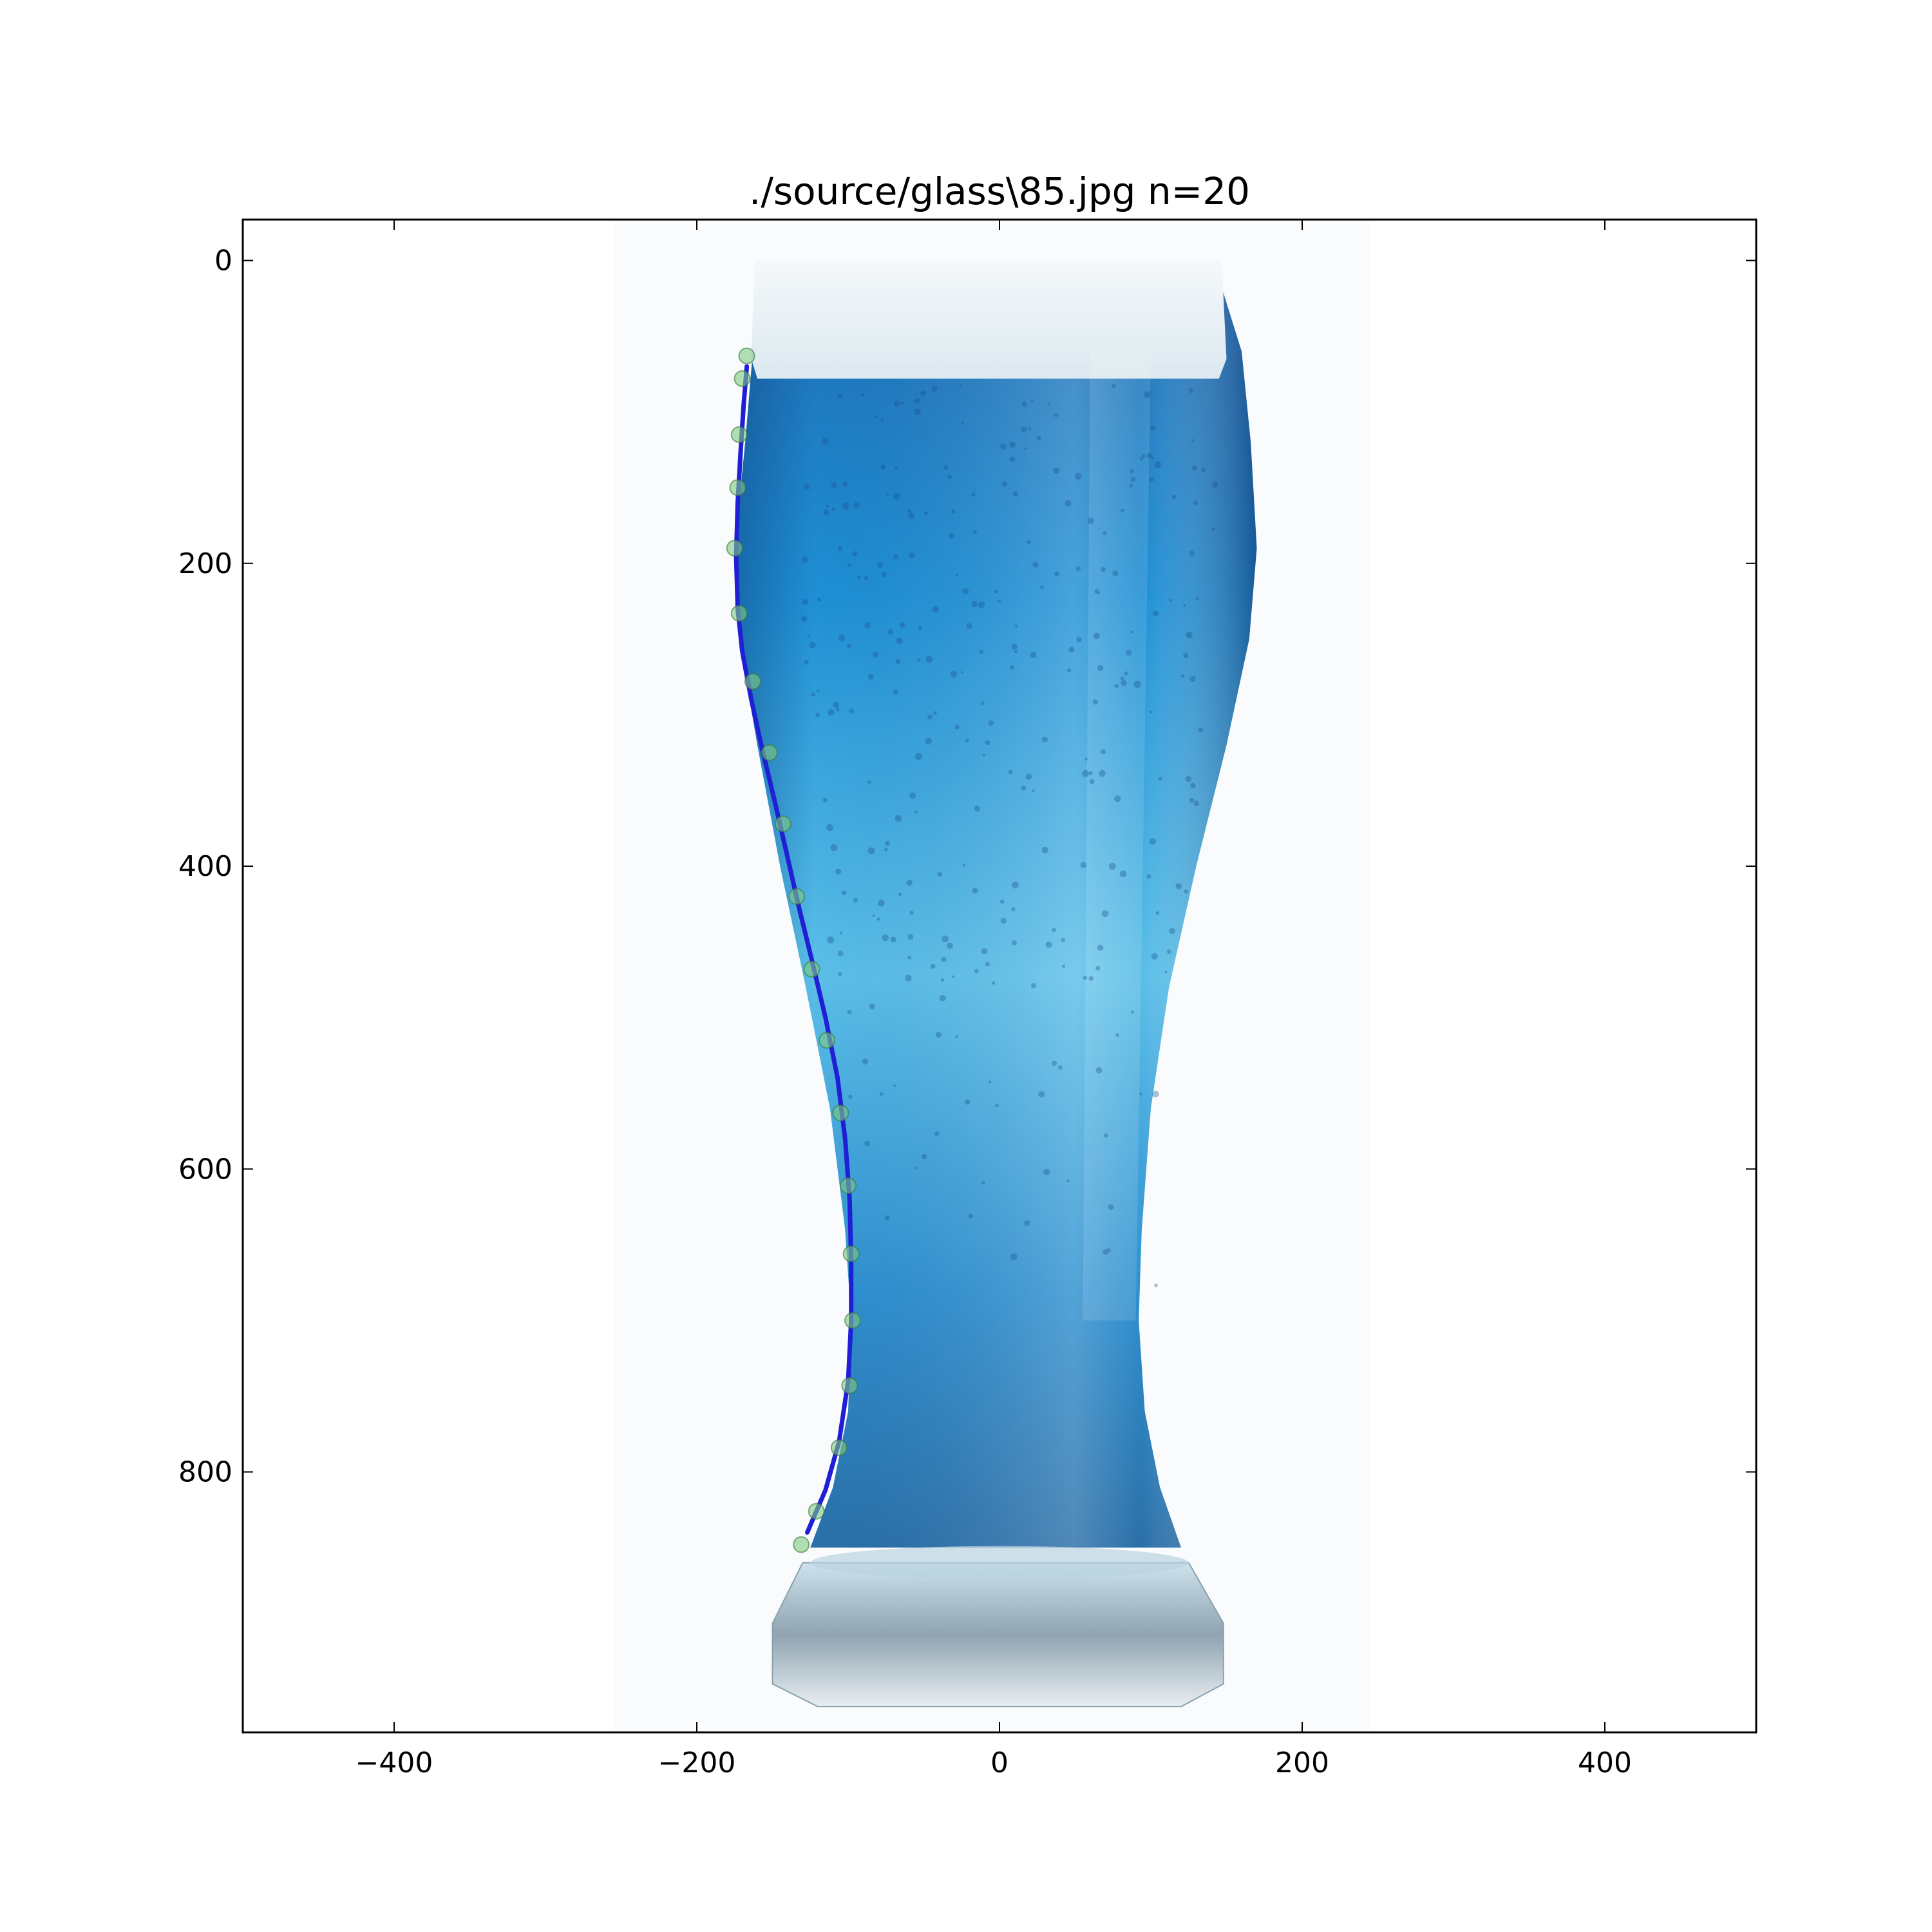 The height and width of the screenshot is (1932, 1932). Describe the element at coordinates (1302, 1763) in the screenshot. I see `x-tick-label: 200` at that location.